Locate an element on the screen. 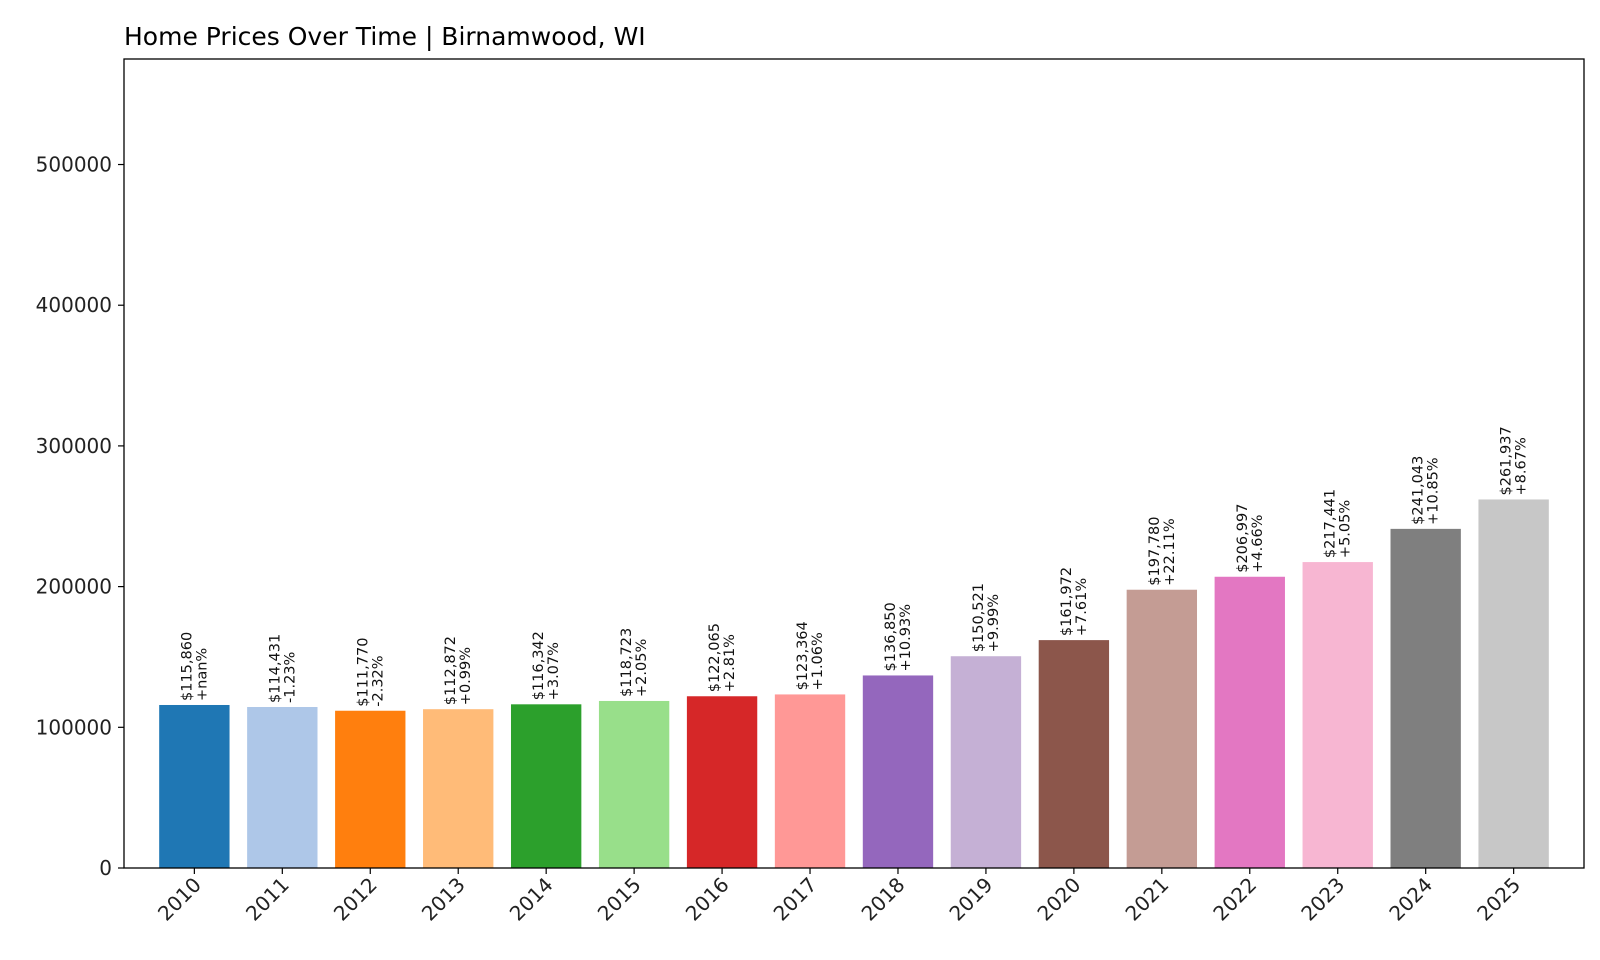 The height and width of the screenshot is (960, 1600). y-tick-label-300000: 300000 is located at coordinates (74, 446).